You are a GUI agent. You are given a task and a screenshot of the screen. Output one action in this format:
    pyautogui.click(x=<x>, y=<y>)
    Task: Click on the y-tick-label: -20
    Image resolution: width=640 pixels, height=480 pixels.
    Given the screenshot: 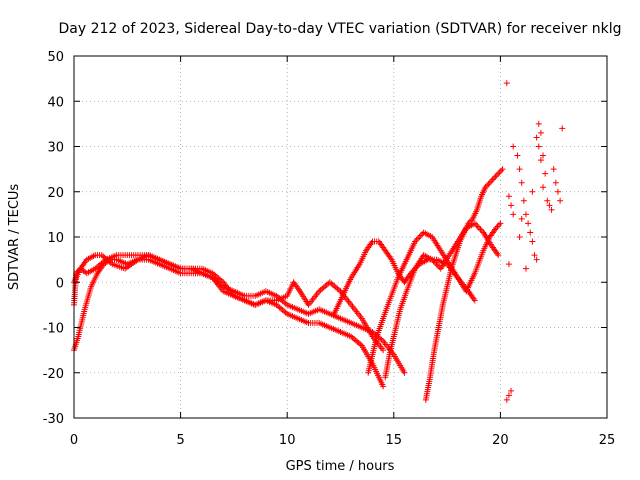 What is the action you would take?
    pyautogui.click(x=53, y=374)
    